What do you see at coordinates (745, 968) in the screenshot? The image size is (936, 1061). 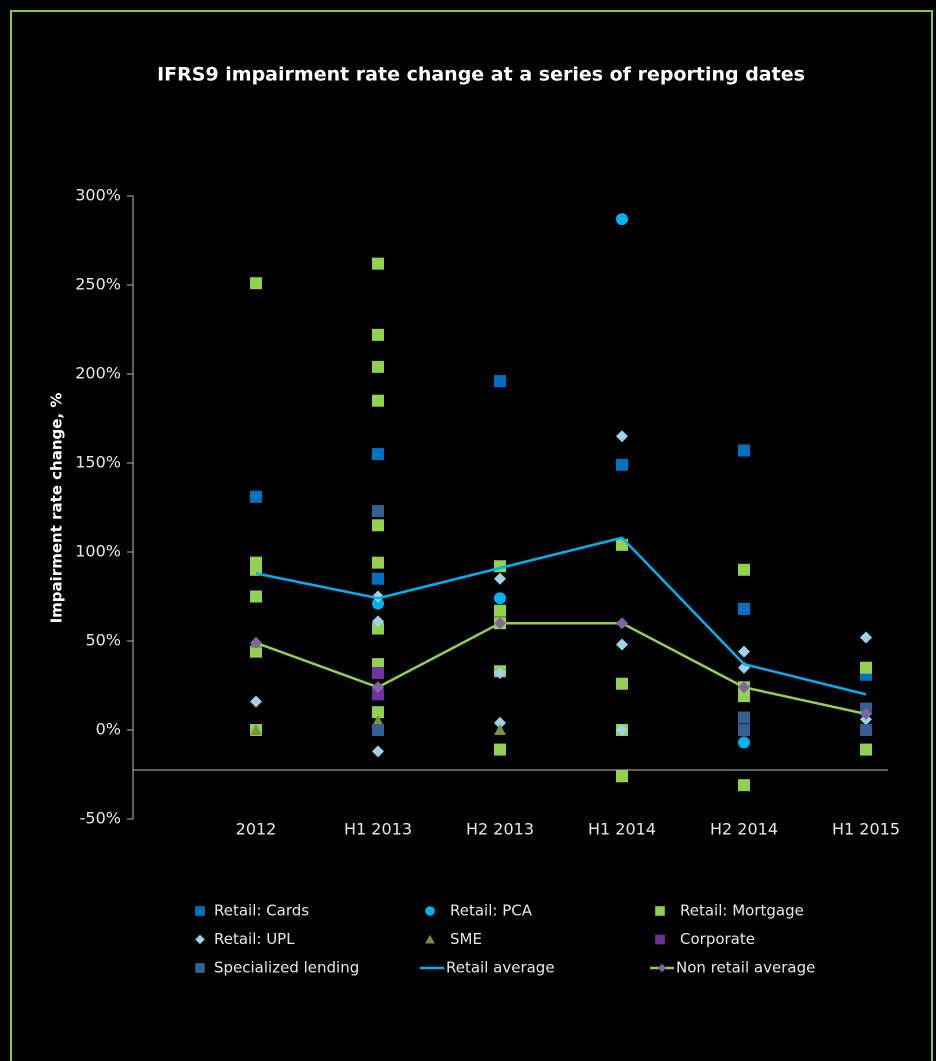 I see `legend-label: Non retail average` at bounding box center [745, 968].